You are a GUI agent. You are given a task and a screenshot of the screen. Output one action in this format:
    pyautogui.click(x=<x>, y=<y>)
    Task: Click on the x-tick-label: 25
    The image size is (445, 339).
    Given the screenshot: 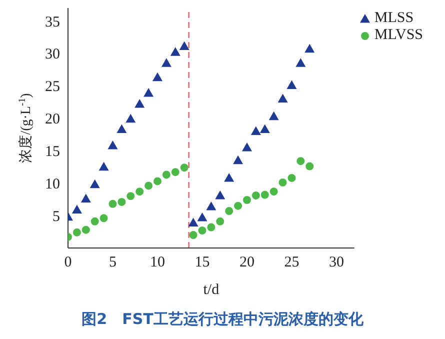 What is the action you would take?
    pyautogui.click(x=292, y=262)
    